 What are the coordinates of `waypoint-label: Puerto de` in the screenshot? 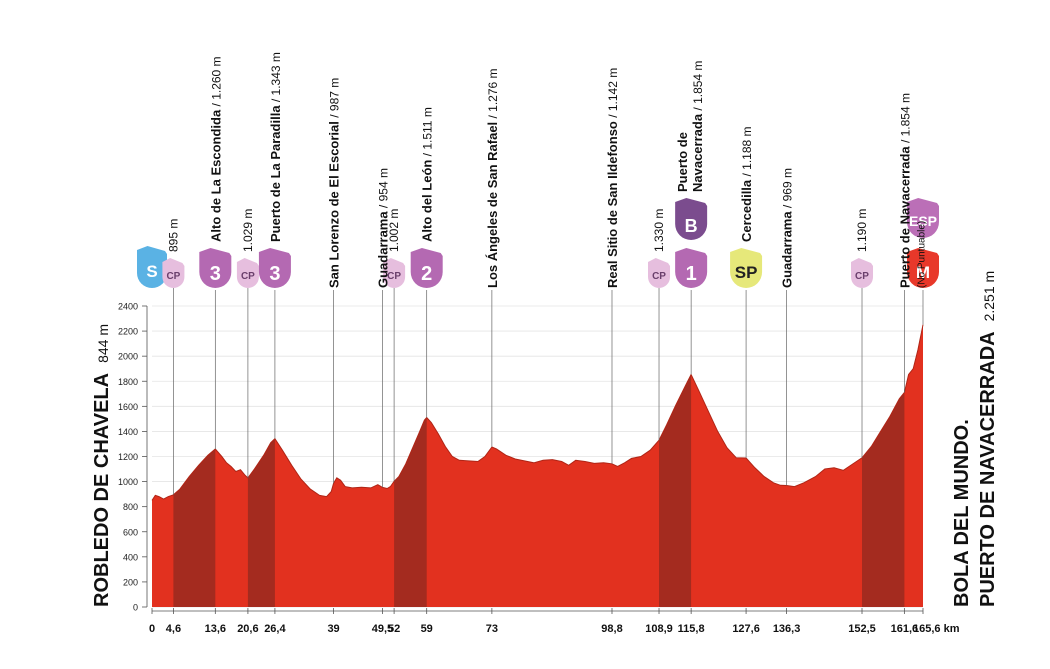 It's located at (682, 162).